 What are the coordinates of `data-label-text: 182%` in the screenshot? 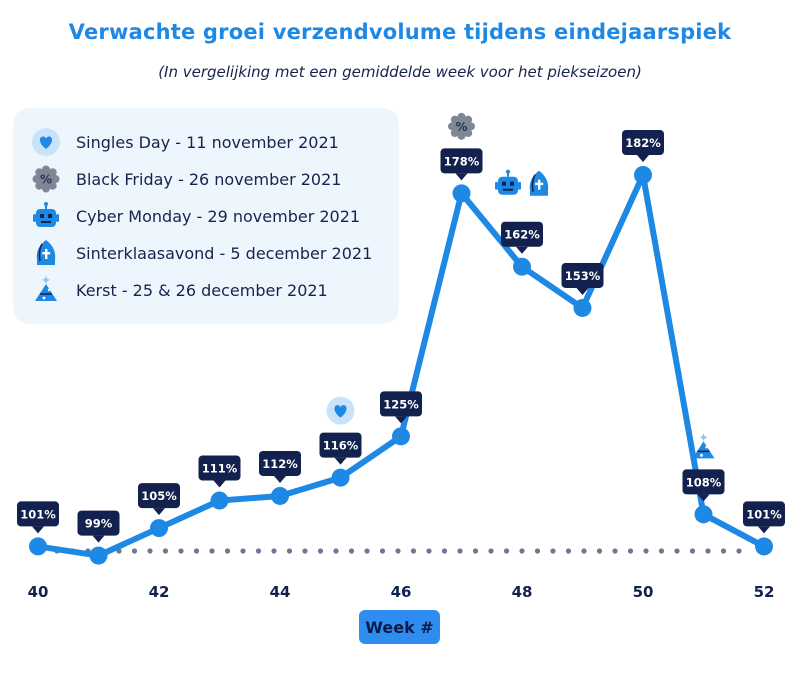 It's located at (643, 143).